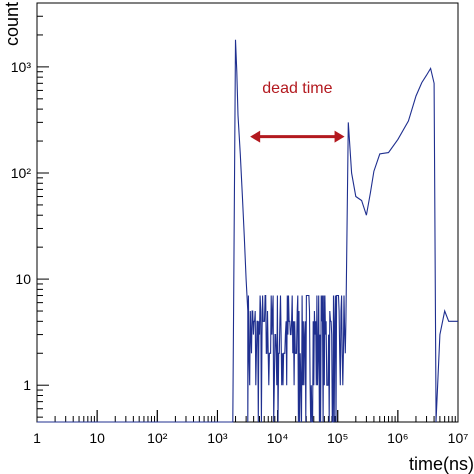 Image resolution: width=474 pixels, height=474 pixels. What do you see at coordinates (339, 136) in the screenshot?
I see `arrow-head-right` at bounding box center [339, 136].